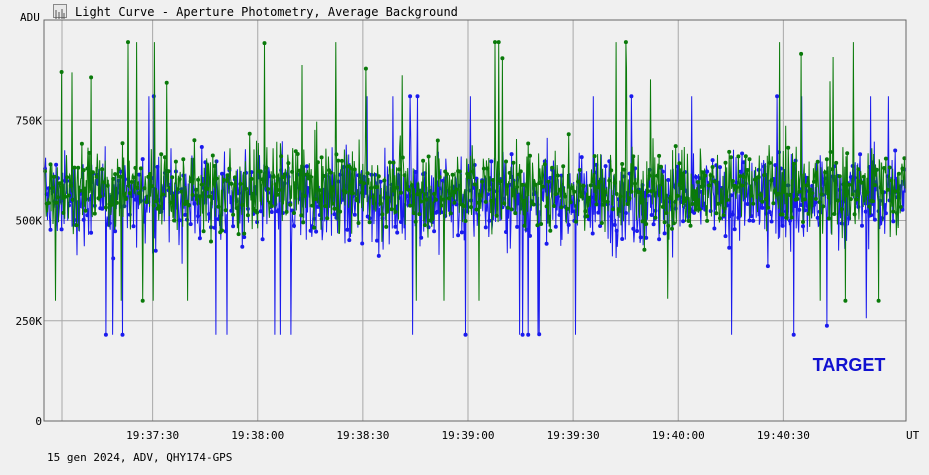 This screenshot has height=475, width=929. I want to click on x-tick-label: 19:39:30, so click(573, 435).